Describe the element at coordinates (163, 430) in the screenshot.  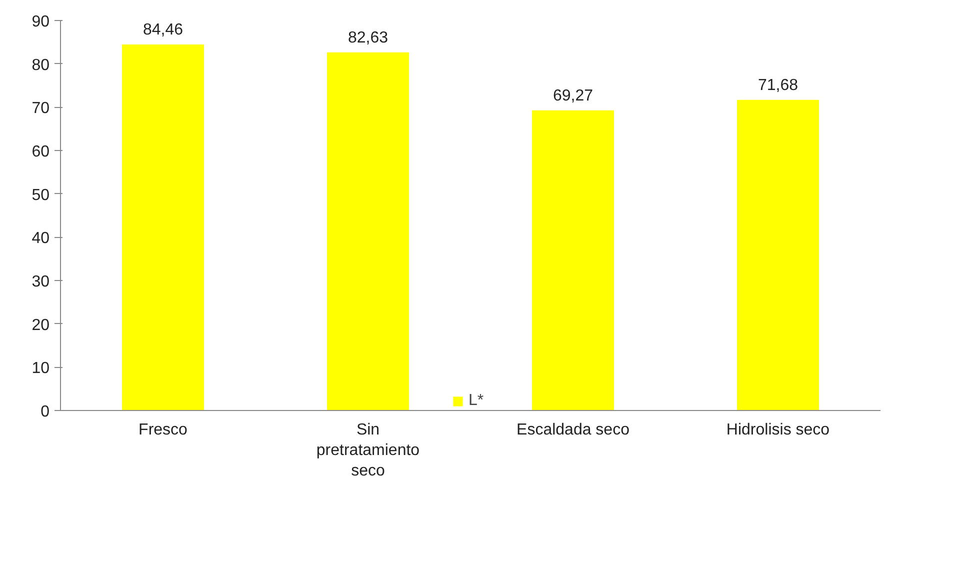
I see `x-tick-label: Fresco` at that location.